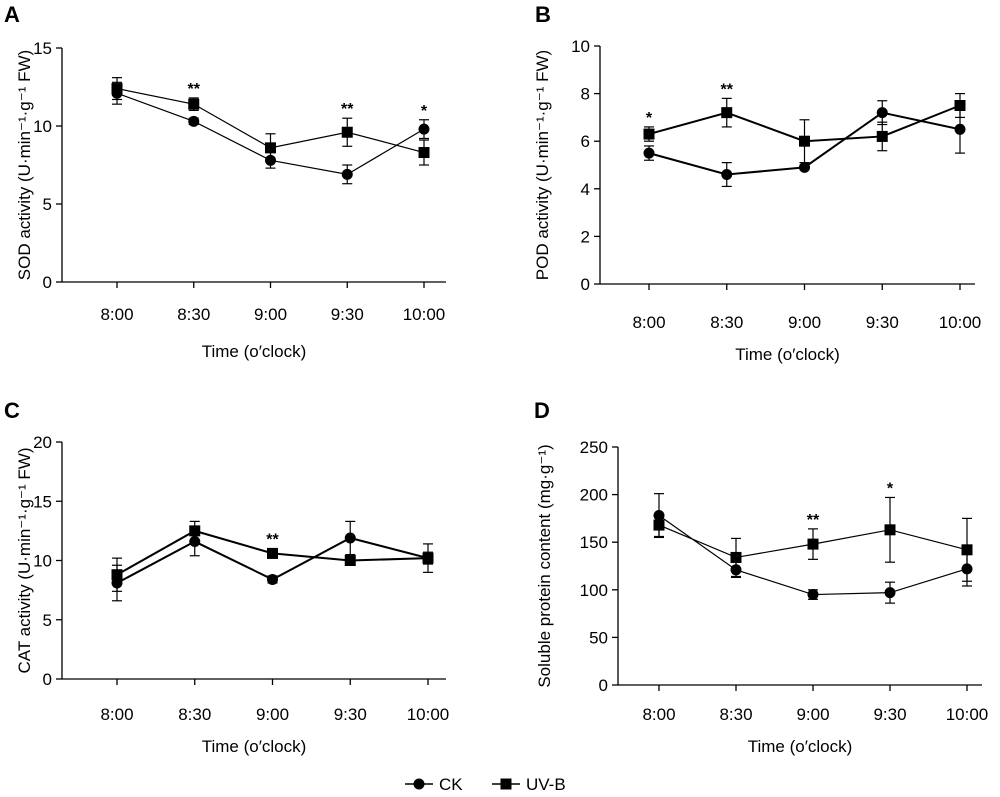 Image resolution: width=1000 pixels, height=797 pixels. Describe the element at coordinates (42, 48) in the screenshot. I see `y-tick-label: 15` at that location.